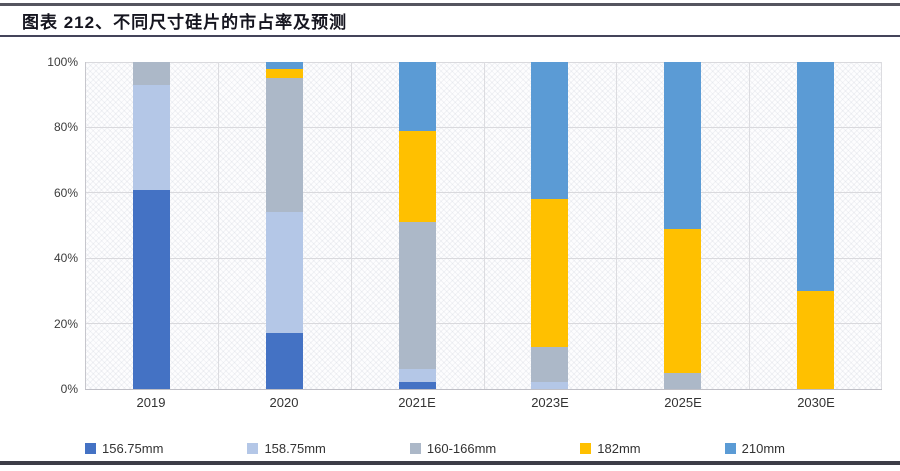  I want to click on x-tick-label-2019: 2019, so click(151, 402).